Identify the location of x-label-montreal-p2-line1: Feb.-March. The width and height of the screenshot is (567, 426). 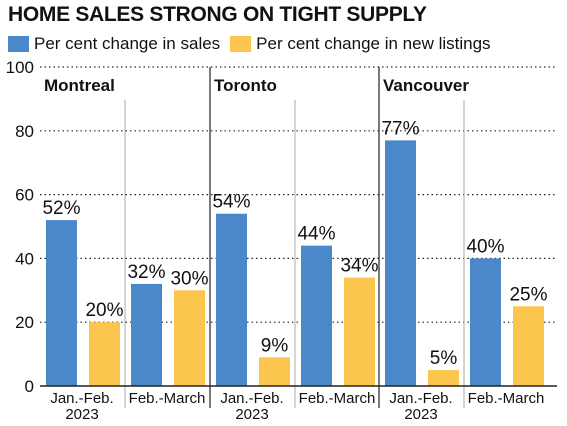
(167, 398).